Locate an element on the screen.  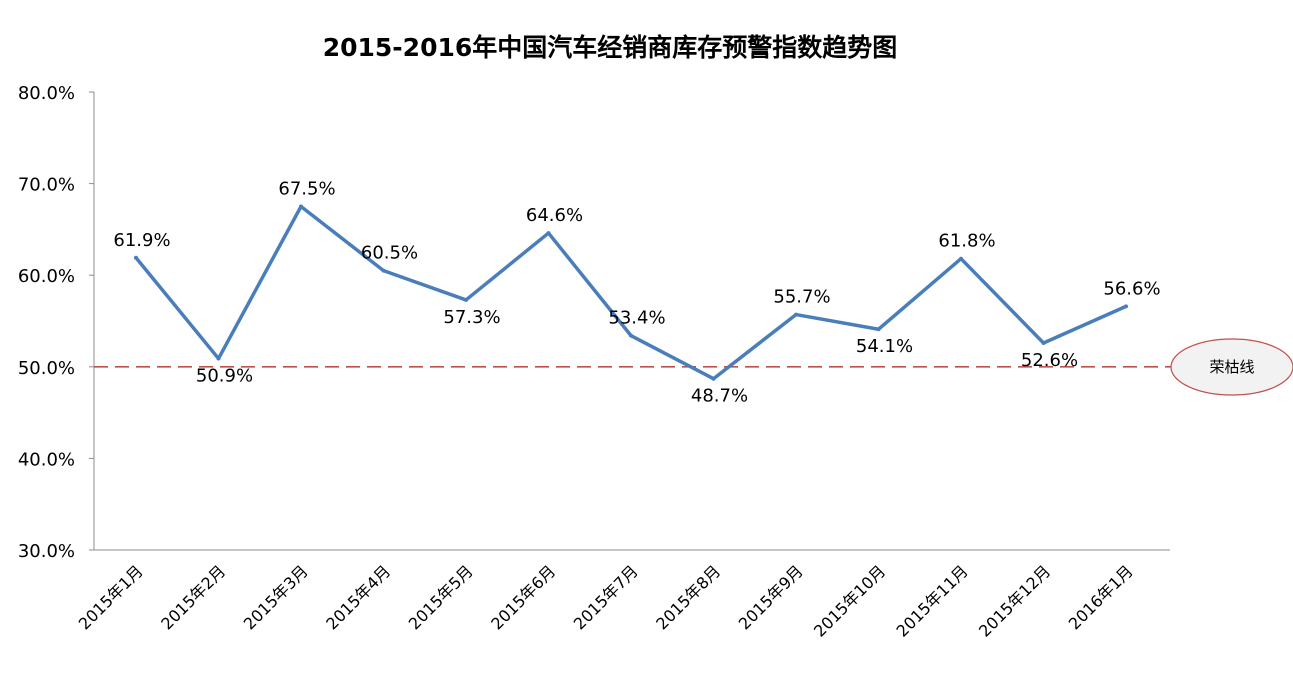
data-label: 50.9% is located at coordinates (224, 376).